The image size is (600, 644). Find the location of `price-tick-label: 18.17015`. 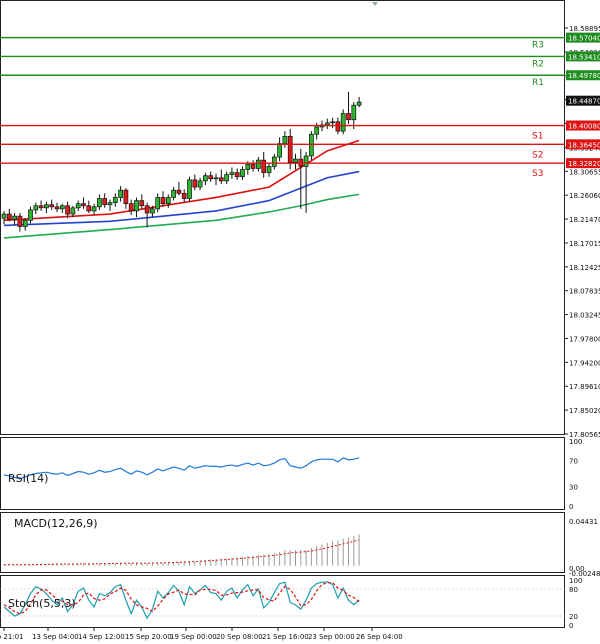

price-tick-label: 18.17015 is located at coordinates (584, 244).